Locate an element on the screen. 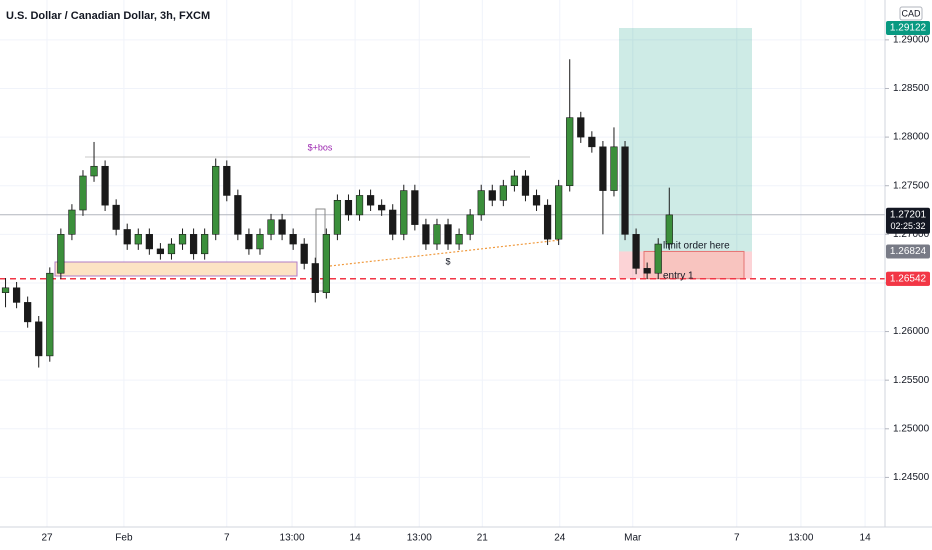 The image size is (932, 550). y-tick-label: 1.25000 is located at coordinates (911, 428).